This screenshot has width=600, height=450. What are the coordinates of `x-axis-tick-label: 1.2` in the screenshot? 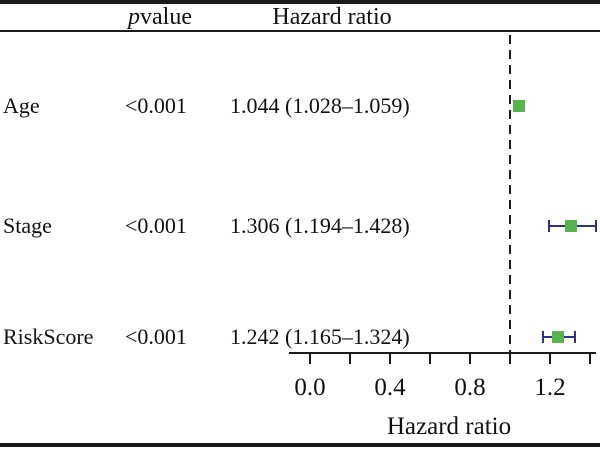 It's located at (550, 387).